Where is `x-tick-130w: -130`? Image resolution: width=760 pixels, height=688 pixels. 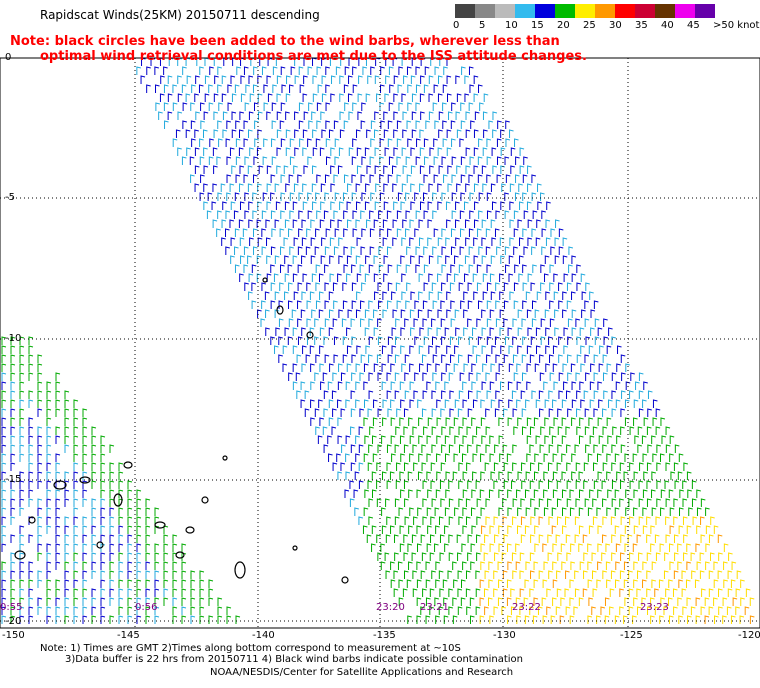
x-tick-130w: -130 is located at coordinates (504, 635).